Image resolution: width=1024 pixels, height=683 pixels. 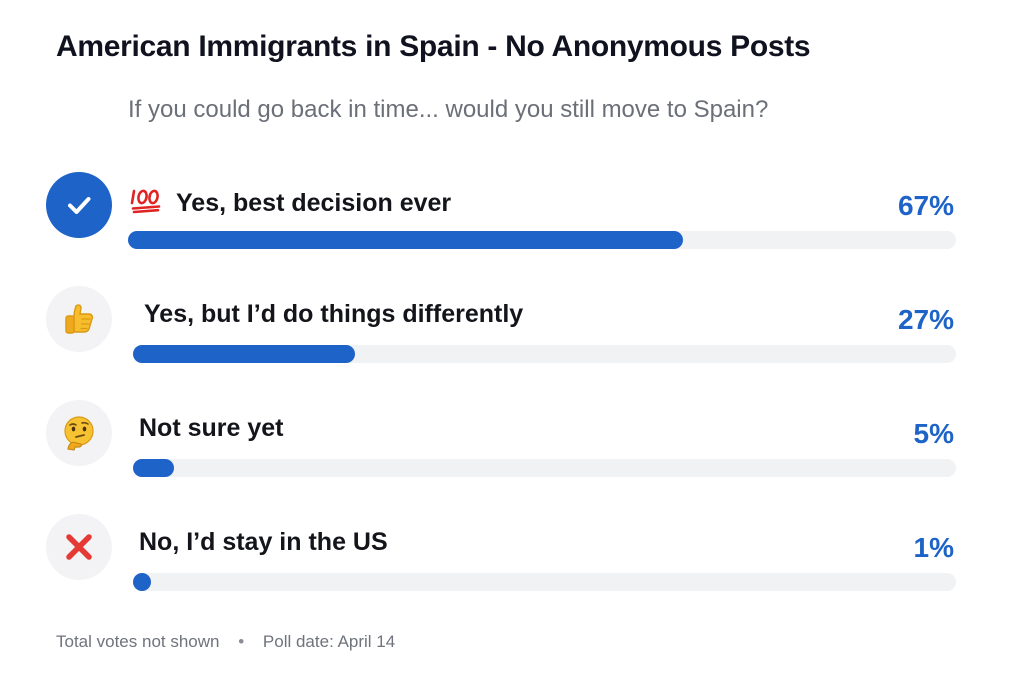 I want to click on option-label-text: Yes, but I’d do things differently, so click(x=334, y=314).